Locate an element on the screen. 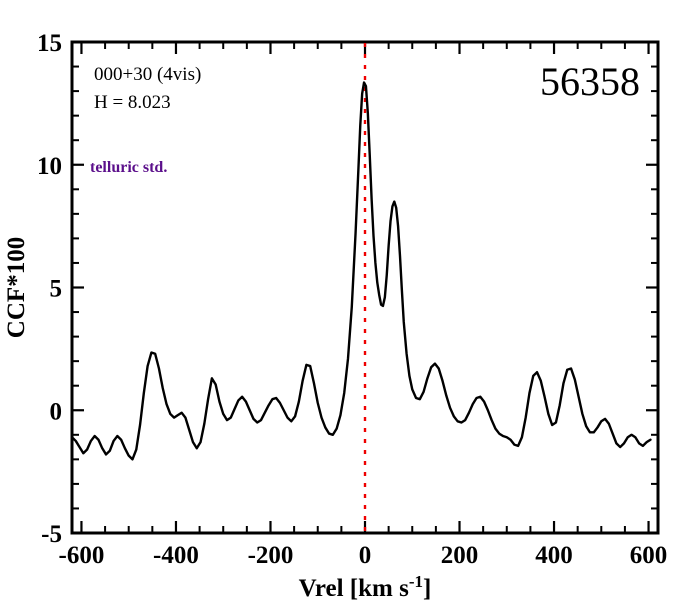  y-tick-label: 15 is located at coordinates (49, 43).